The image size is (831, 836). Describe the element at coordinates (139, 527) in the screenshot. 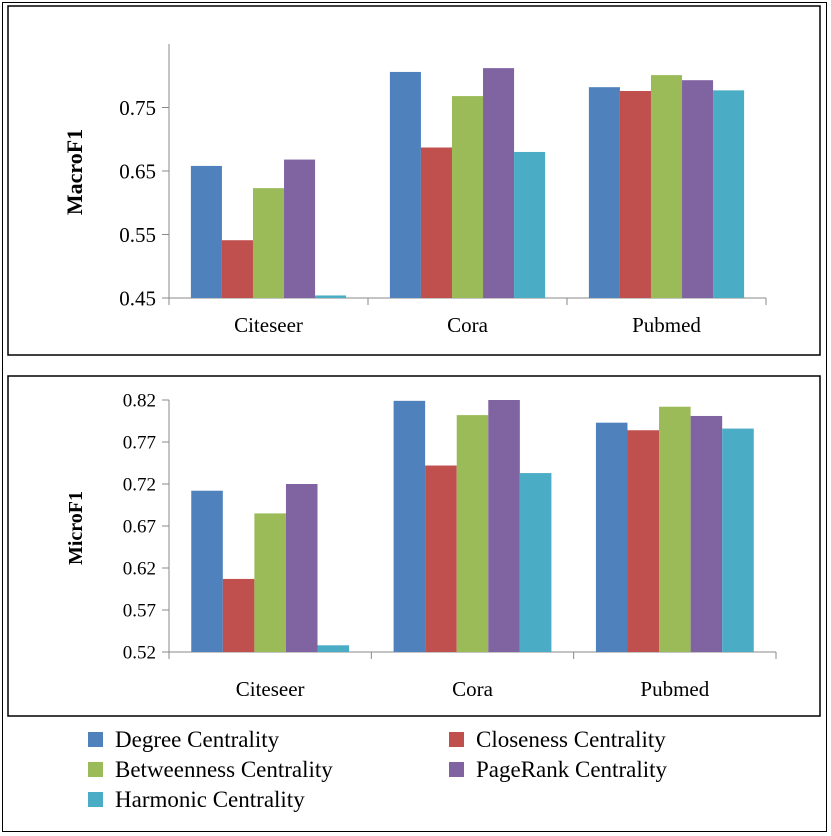

I see `y-tick-label: 0.67` at that location.